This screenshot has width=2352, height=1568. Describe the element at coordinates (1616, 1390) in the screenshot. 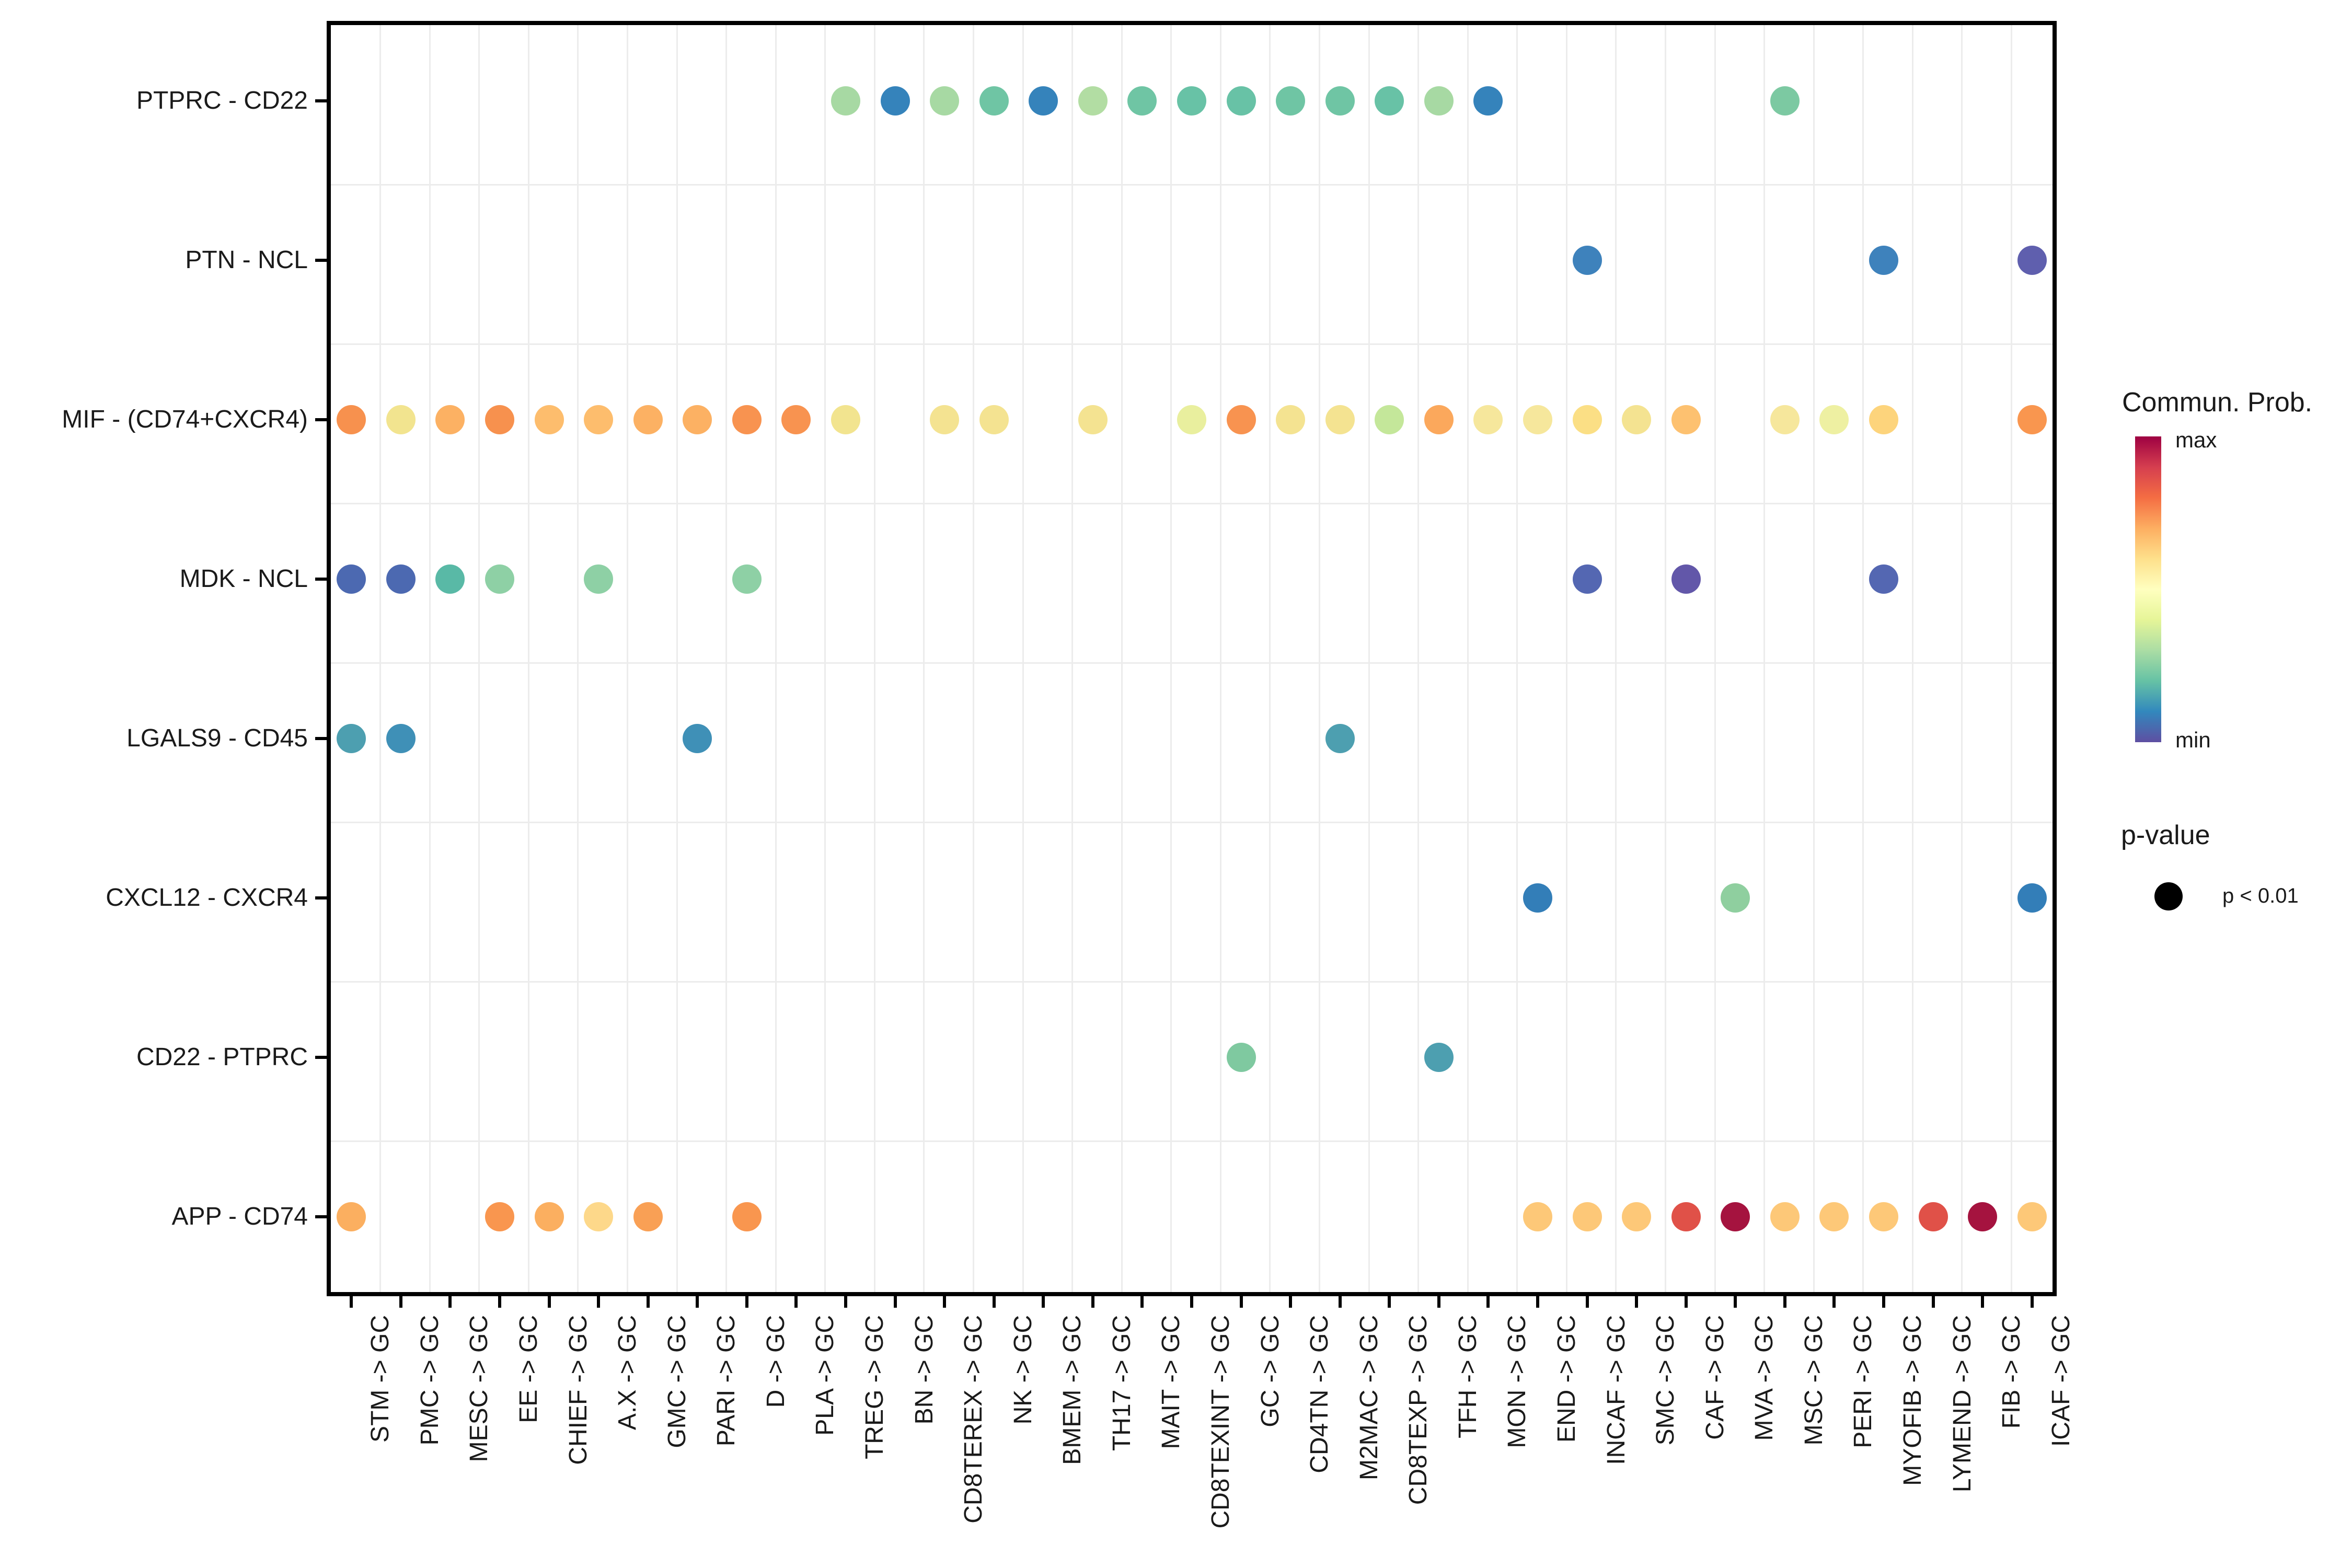

I see `x-axis-label: INCAF -> GC` at that location.